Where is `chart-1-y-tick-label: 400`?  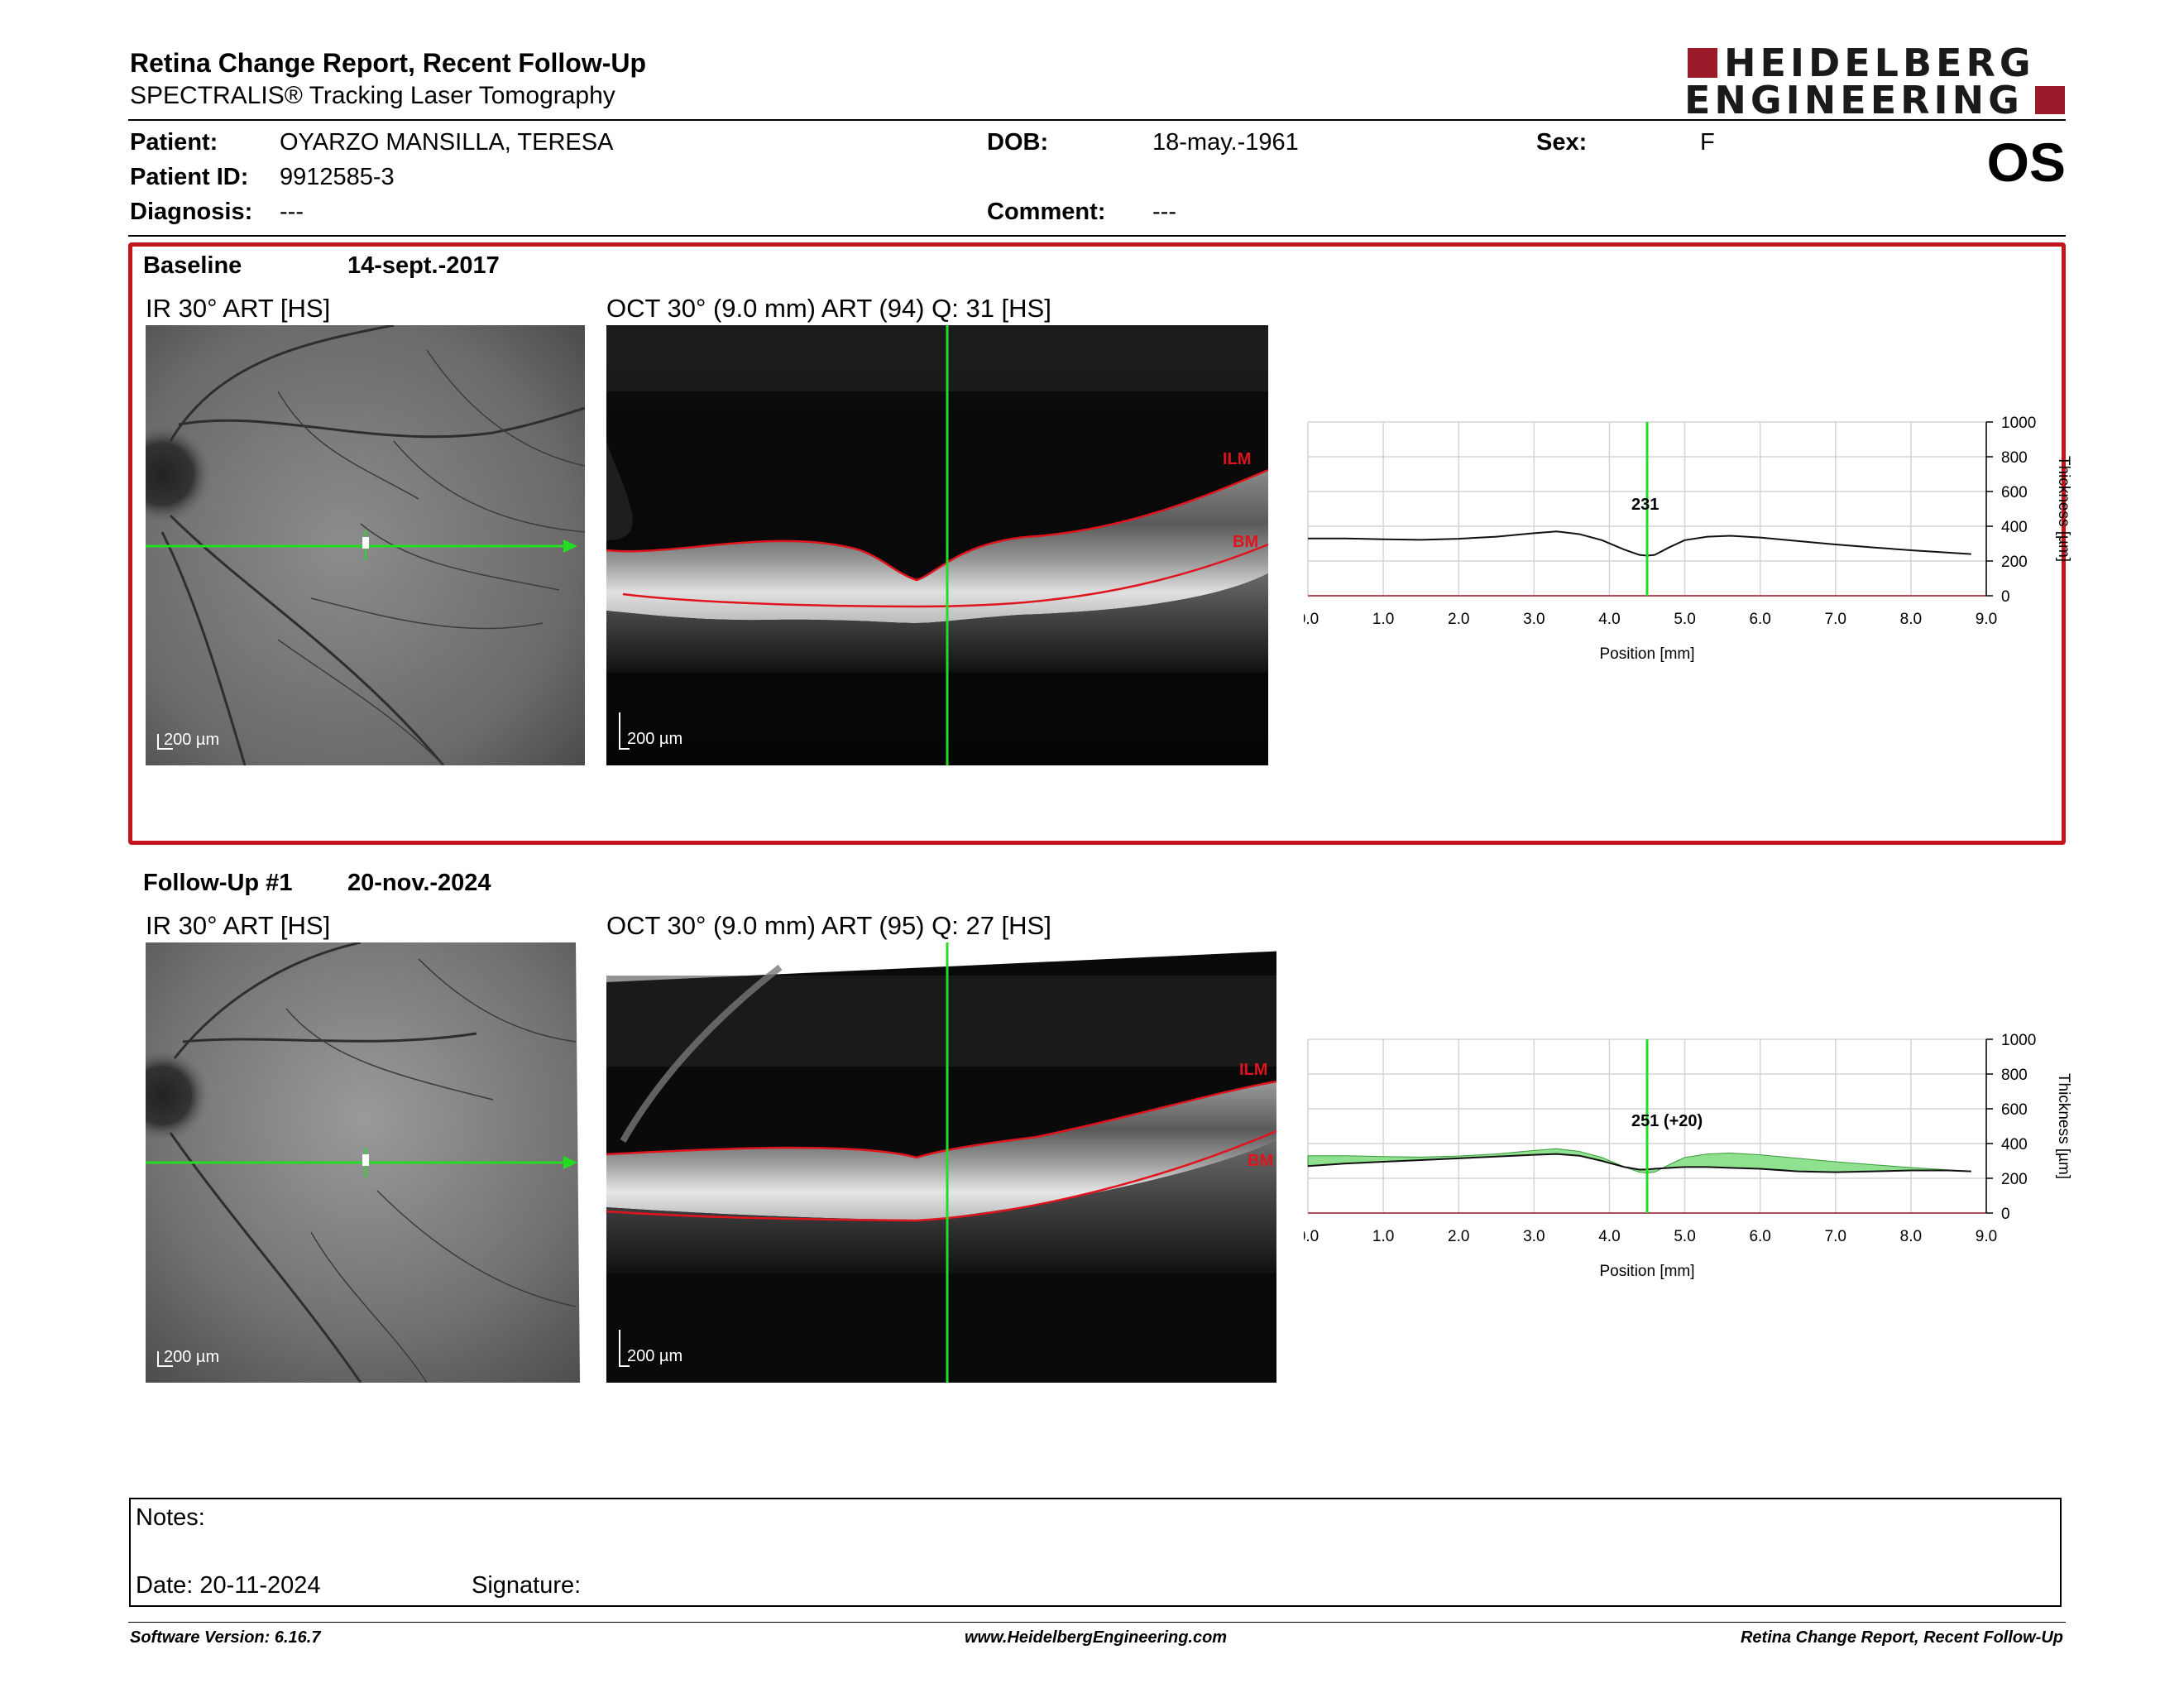 chart-1-y-tick-label: 400 is located at coordinates (2014, 1144).